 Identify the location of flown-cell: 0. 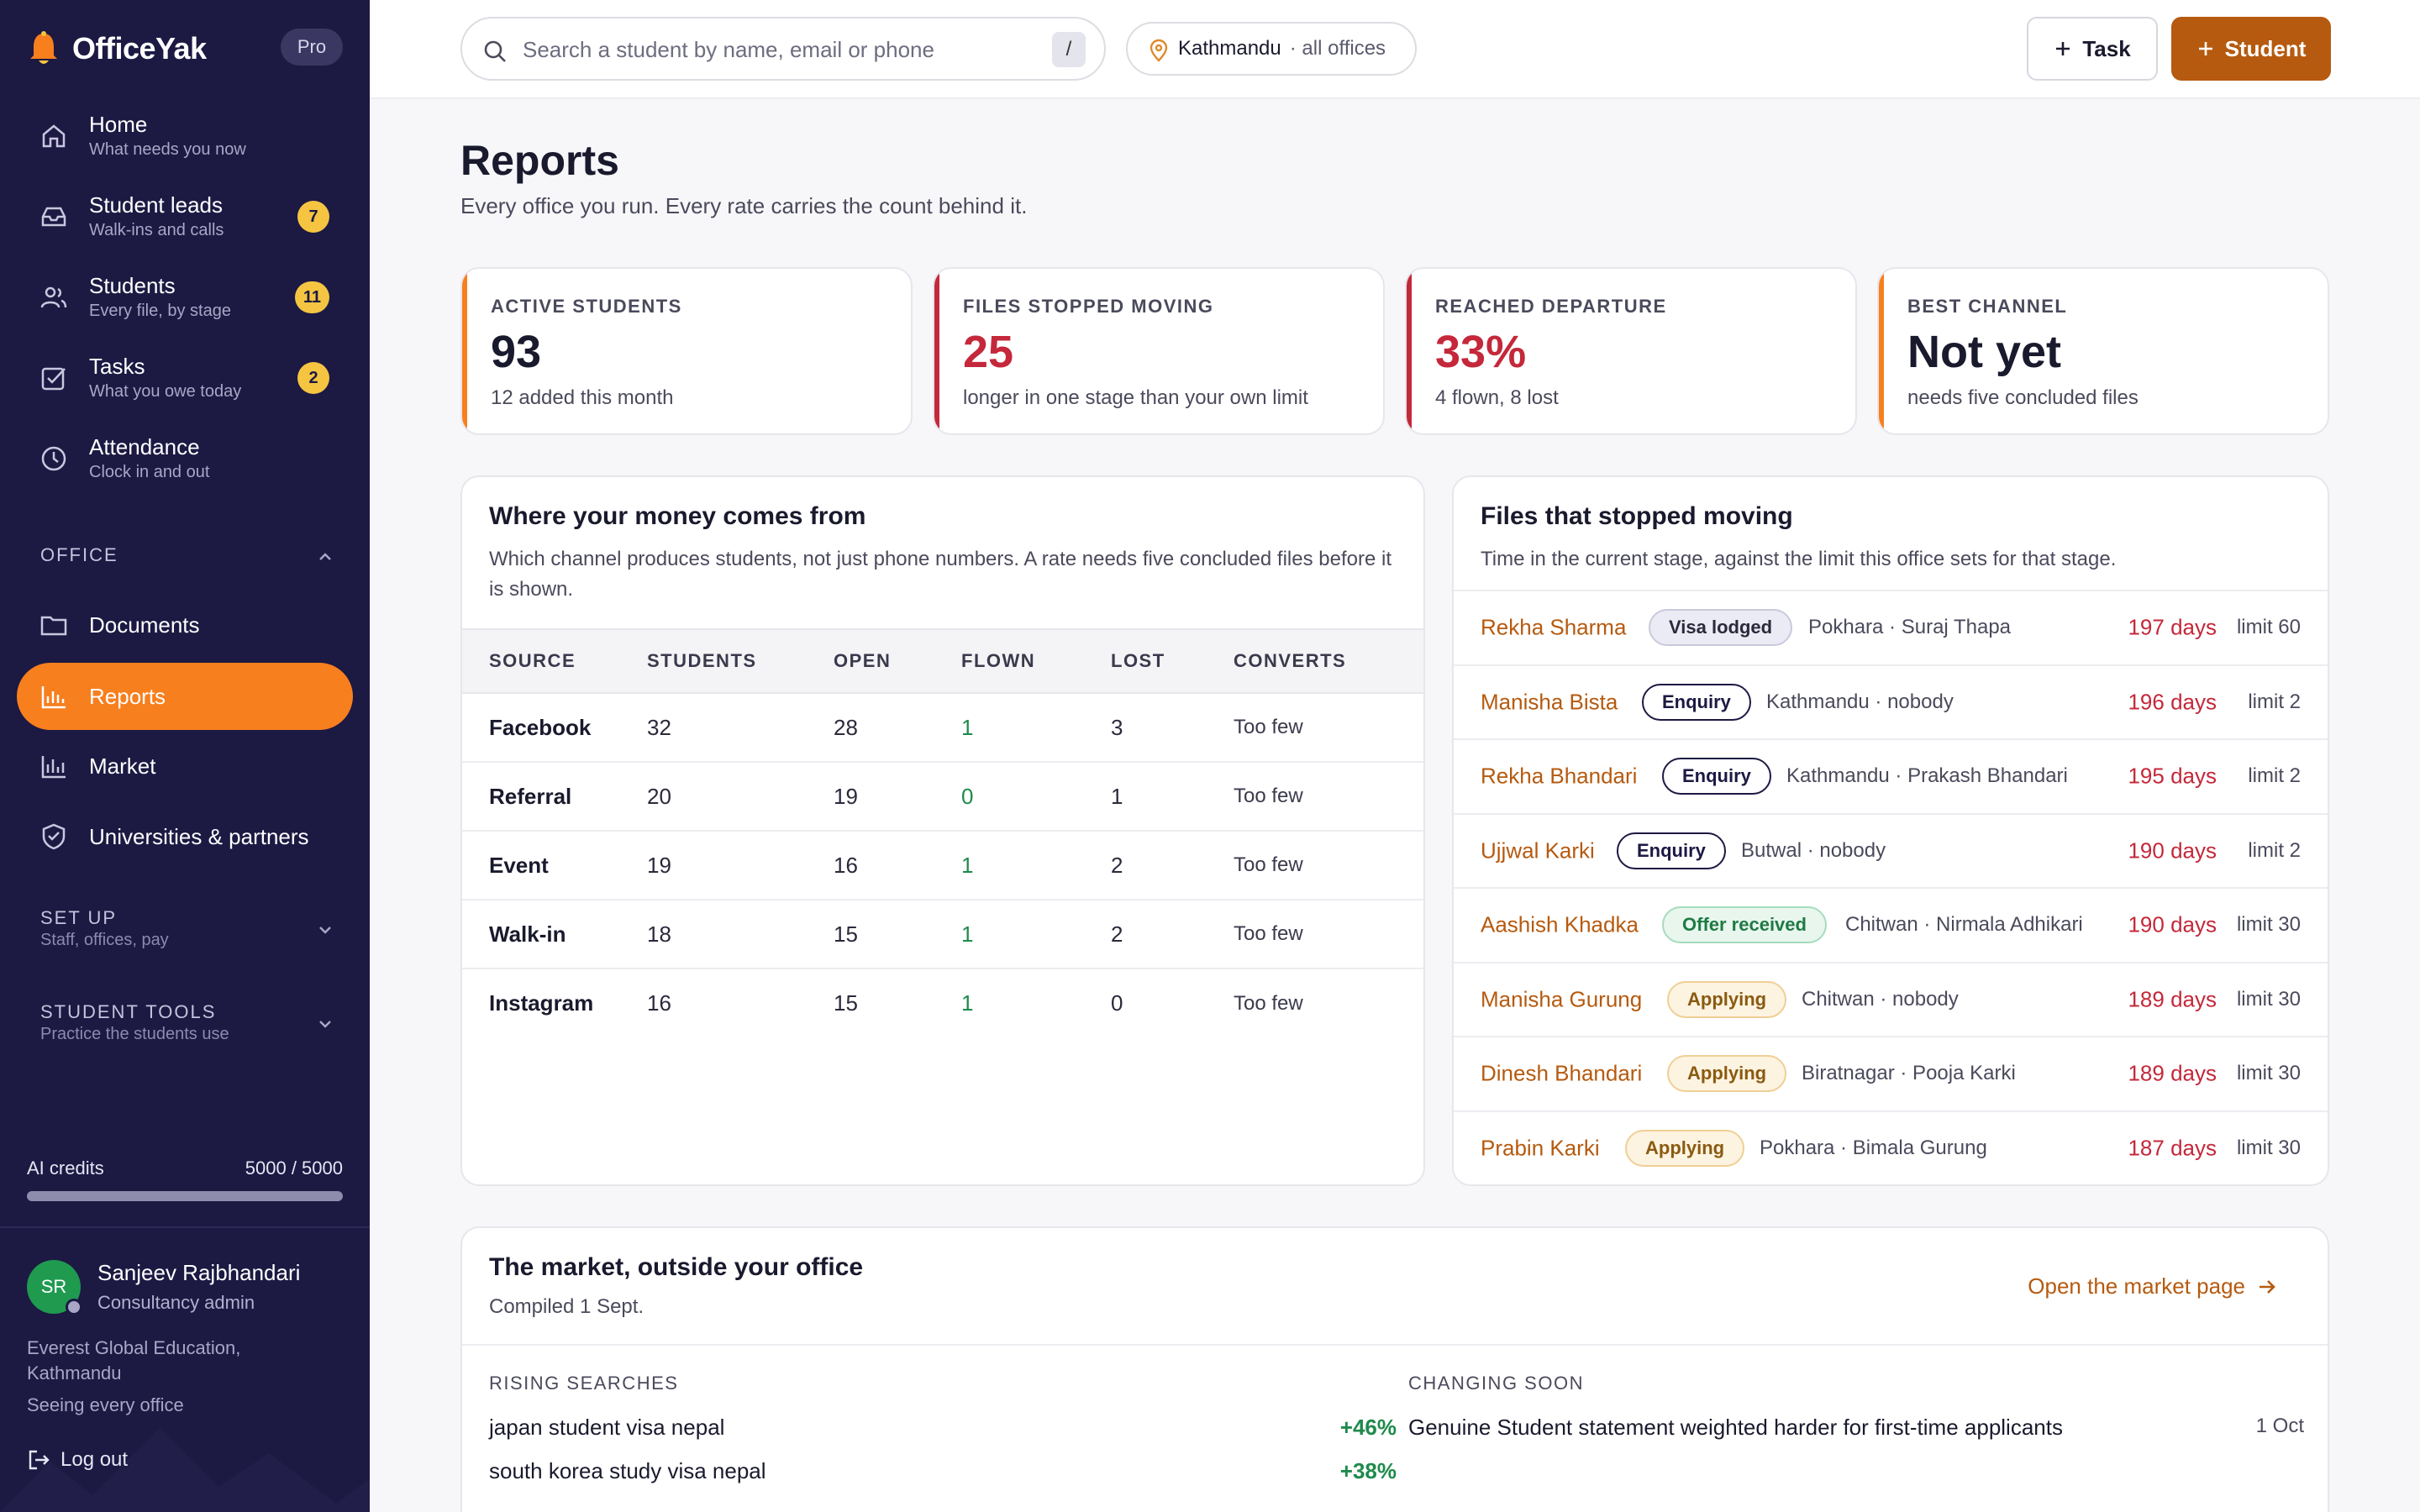
(1036, 797).